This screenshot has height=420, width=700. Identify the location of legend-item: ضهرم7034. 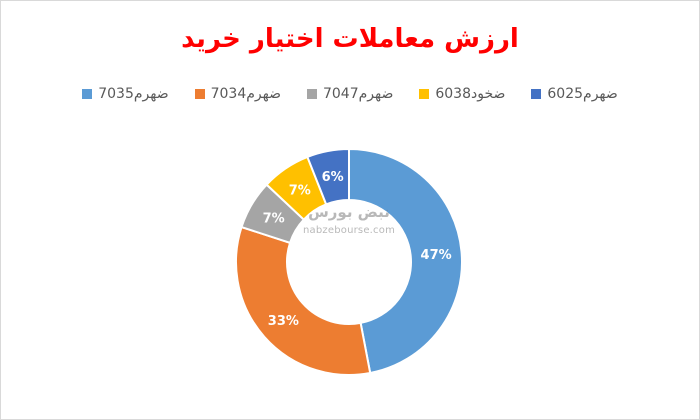
(237, 94).